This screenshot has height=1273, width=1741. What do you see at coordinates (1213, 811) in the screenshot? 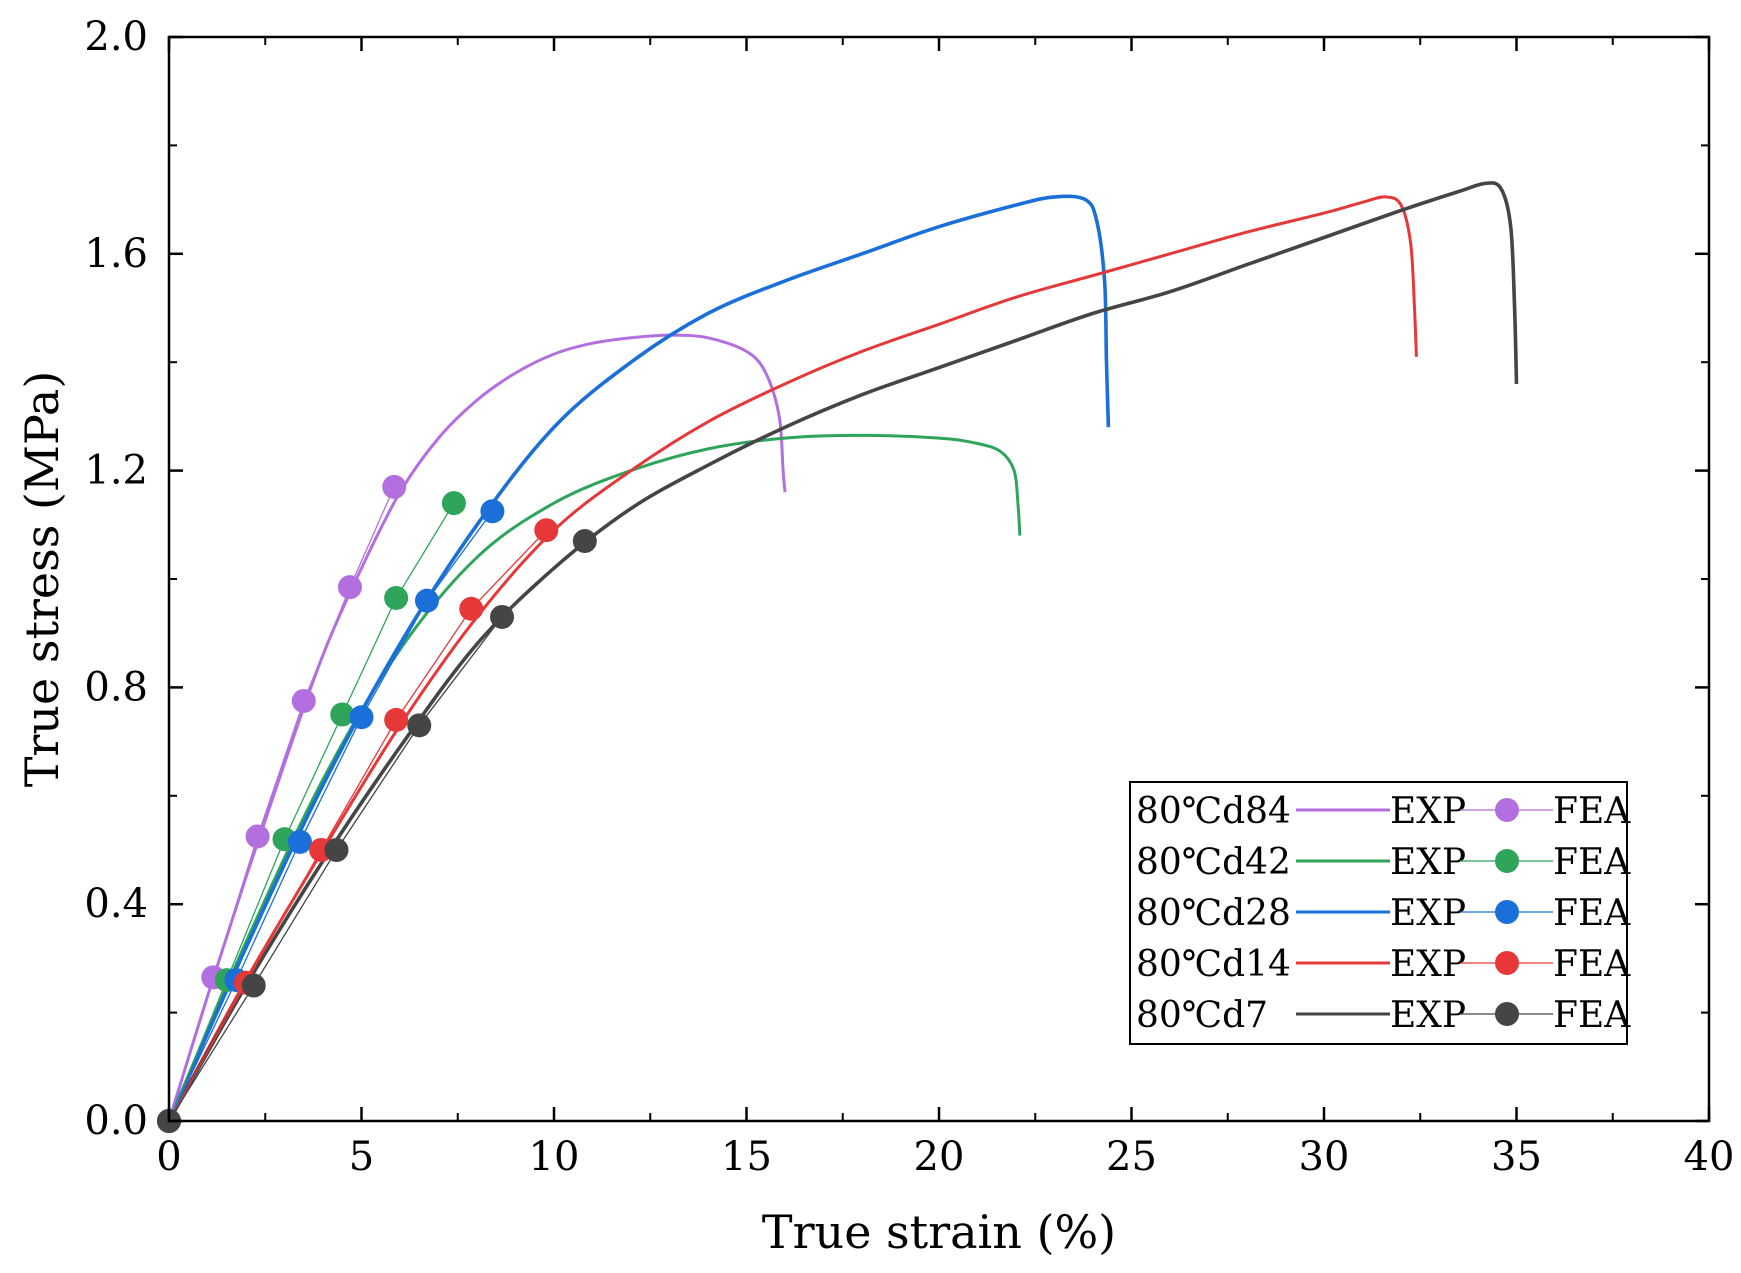
I see `legend-series-name: 80℃d84` at bounding box center [1213, 811].